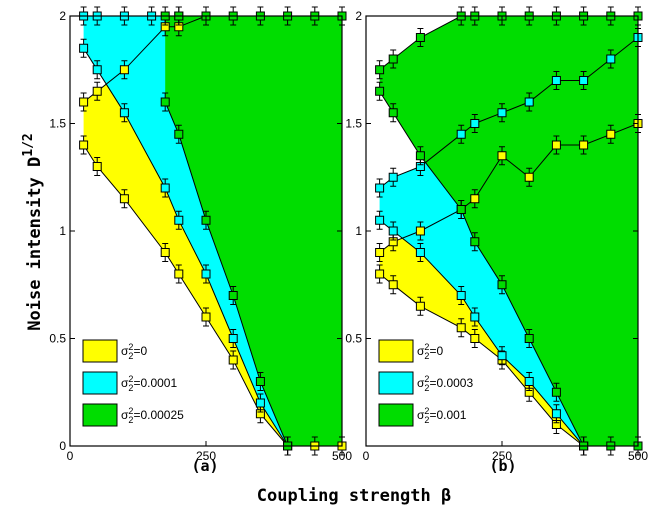  Describe the element at coordinates (358, 231) in the screenshot. I see `y-tick-label-b-2: 1` at that location.